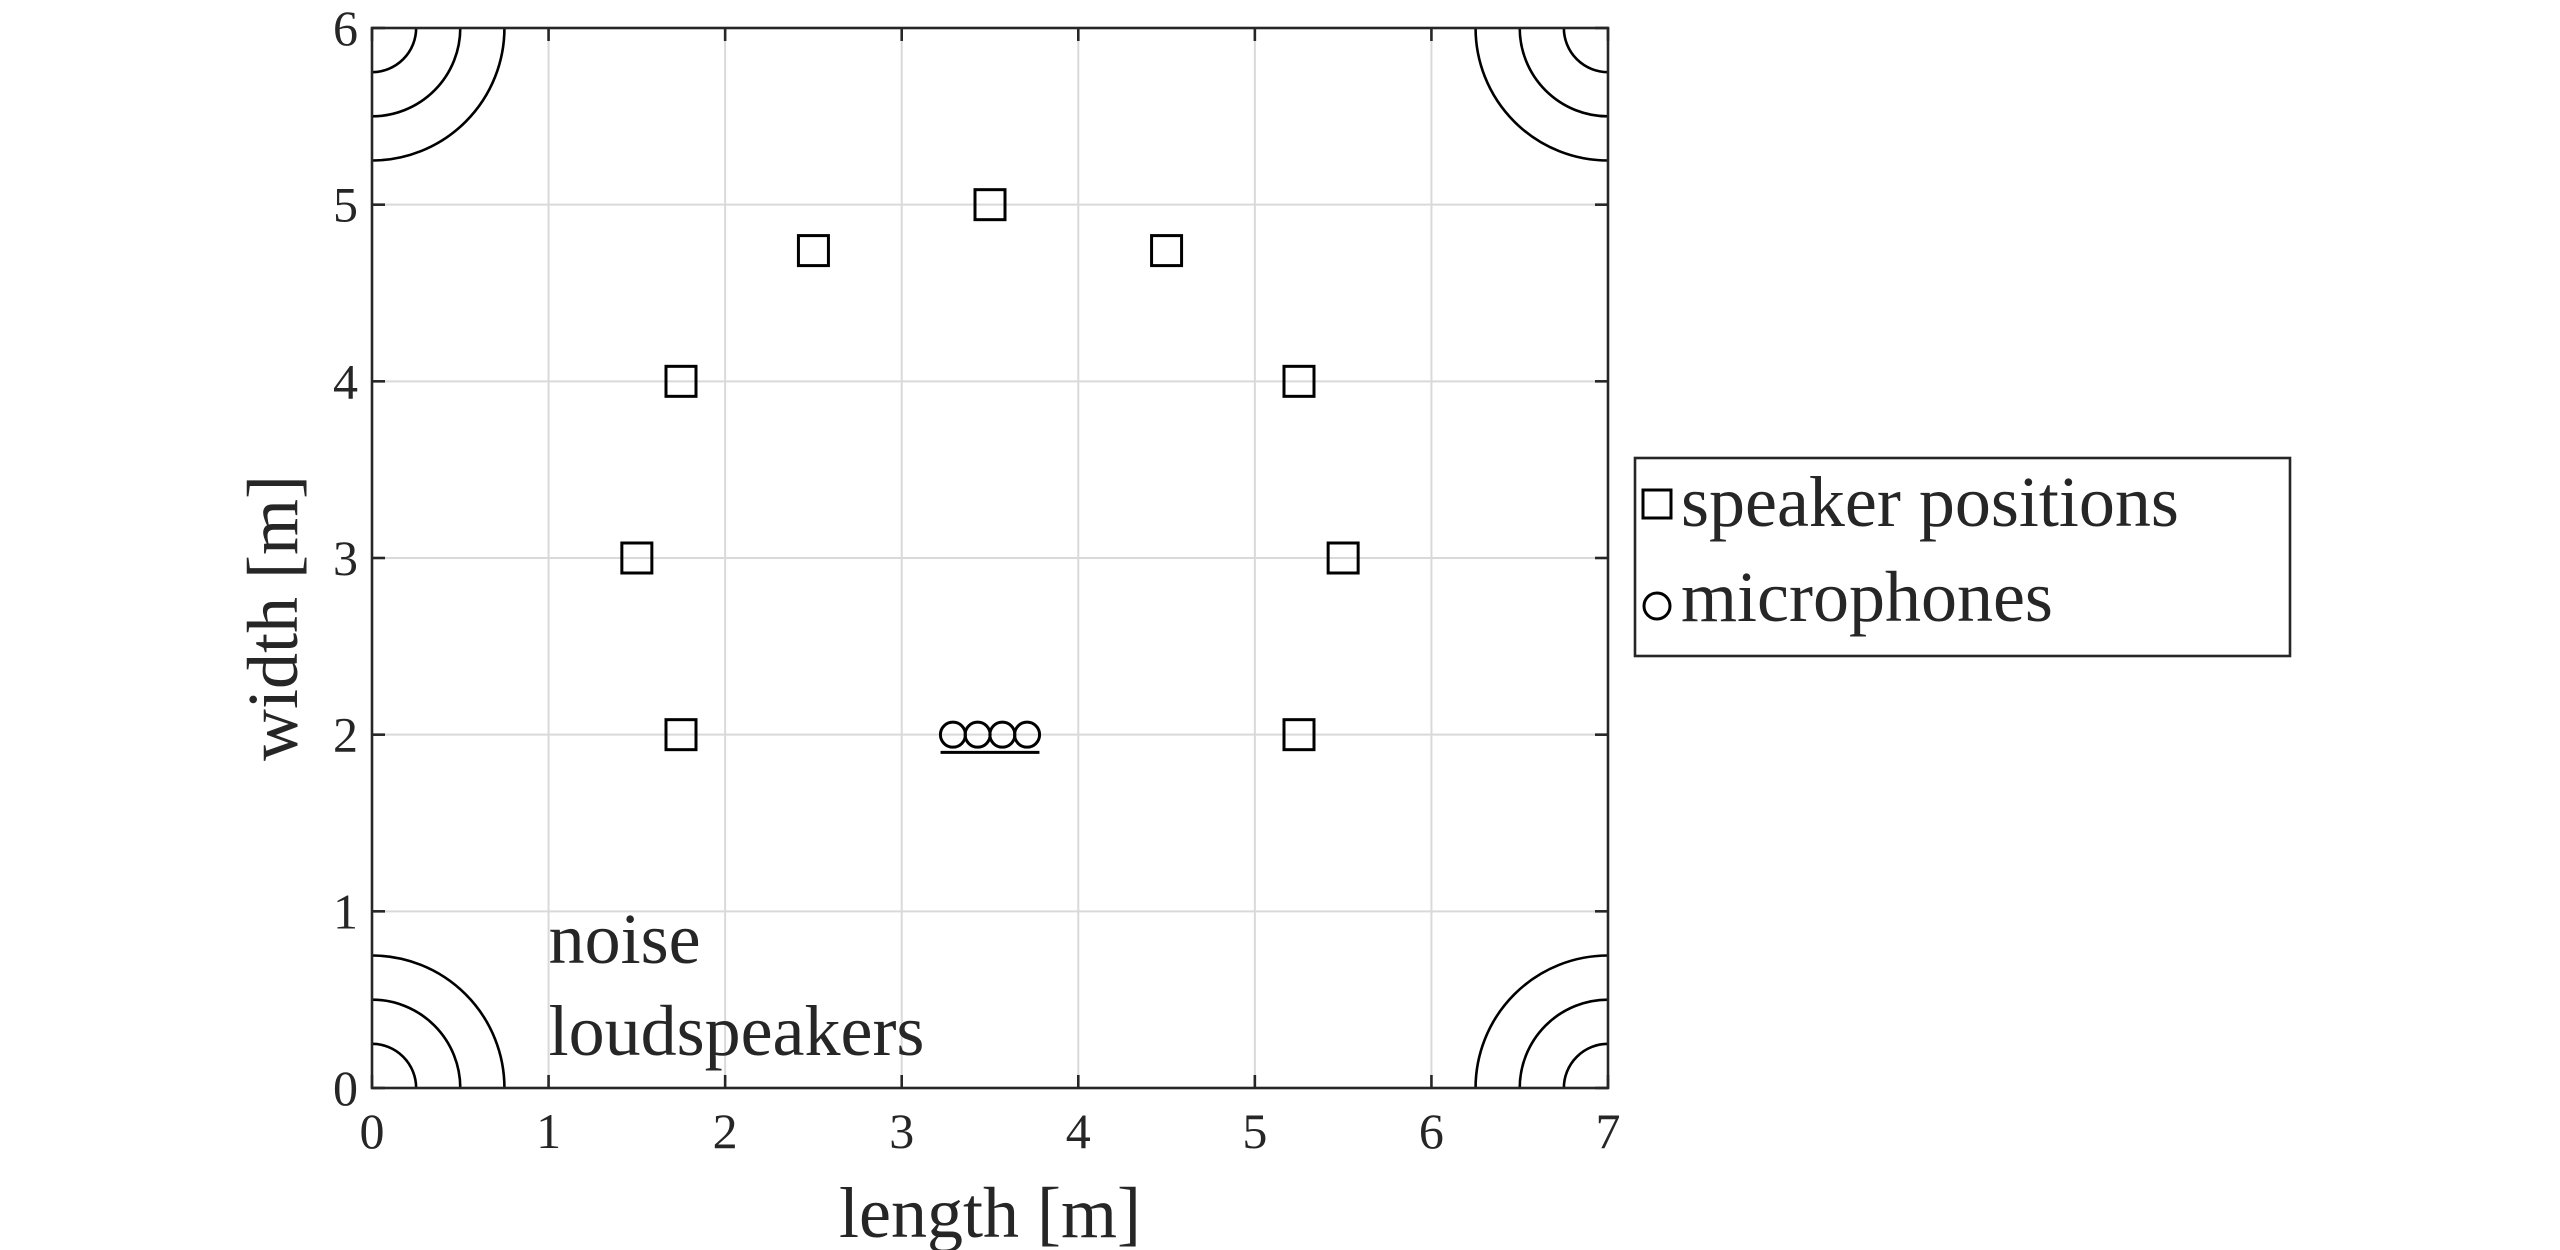 Image resolution: width=2560 pixels, height=1250 pixels. What do you see at coordinates (345, 381) in the screenshot?
I see `y-tick-label: 4` at bounding box center [345, 381].